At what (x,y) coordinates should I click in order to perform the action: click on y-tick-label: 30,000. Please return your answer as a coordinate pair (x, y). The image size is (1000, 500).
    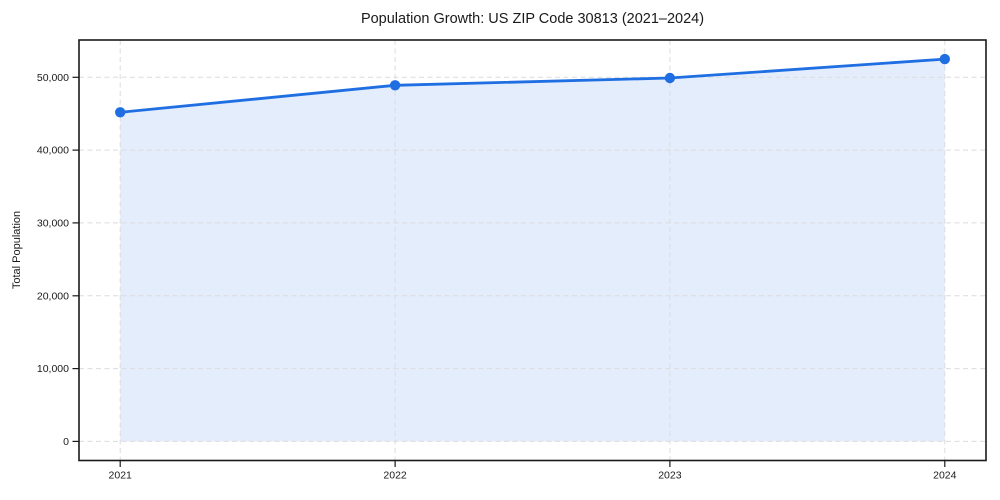
    Looking at the image, I should click on (53, 223).